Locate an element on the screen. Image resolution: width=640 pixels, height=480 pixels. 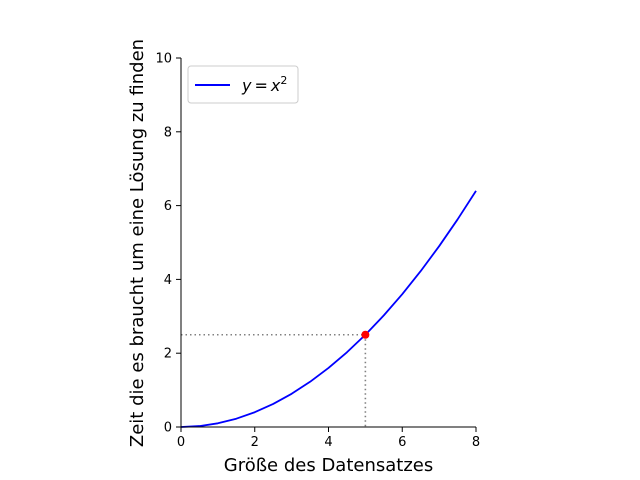
y-tick-label: 2 is located at coordinates (168, 354).